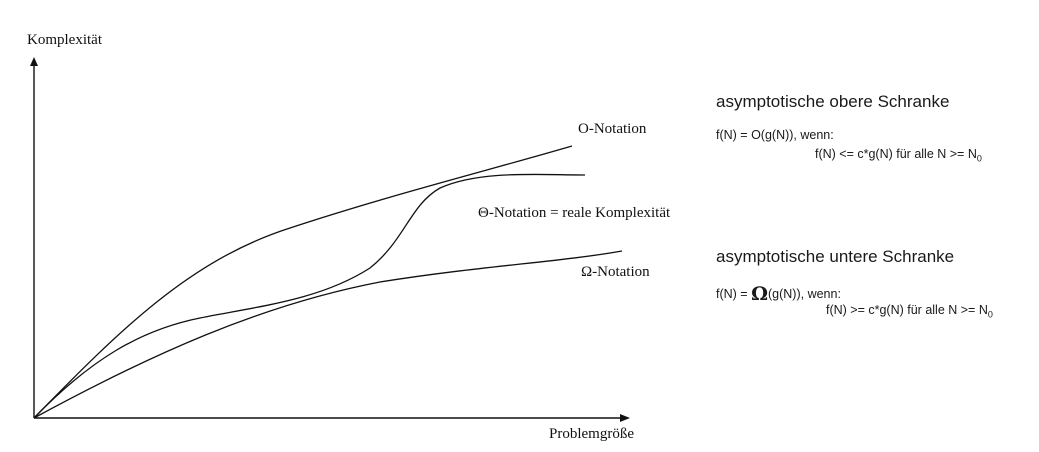 Image resolution: width=1039 pixels, height=452 pixels. What do you see at coordinates (34, 61) in the screenshot?
I see `y-axis-arrow` at bounding box center [34, 61].